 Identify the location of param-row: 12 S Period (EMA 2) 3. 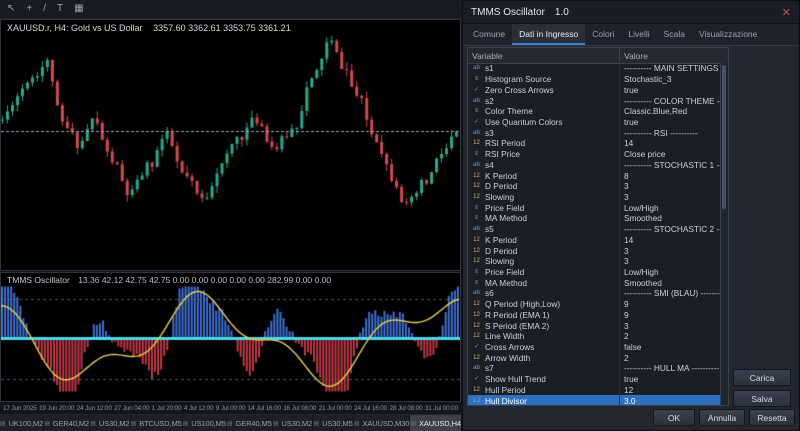
(594, 325).